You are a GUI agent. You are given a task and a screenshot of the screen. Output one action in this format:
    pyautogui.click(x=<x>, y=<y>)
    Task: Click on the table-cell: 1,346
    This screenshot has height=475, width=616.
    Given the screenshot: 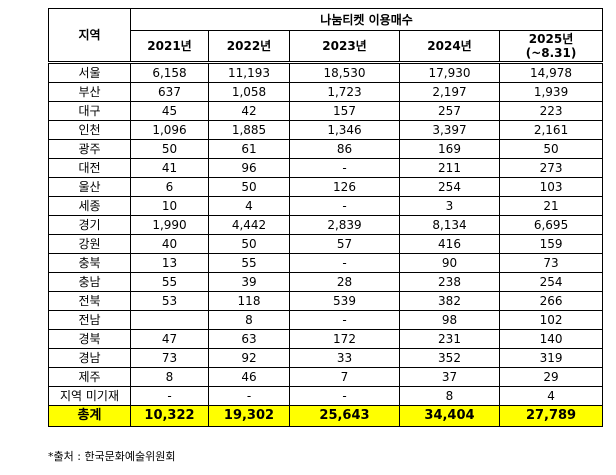 What is the action you would take?
    pyautogui.click(x=344, y=130)
    